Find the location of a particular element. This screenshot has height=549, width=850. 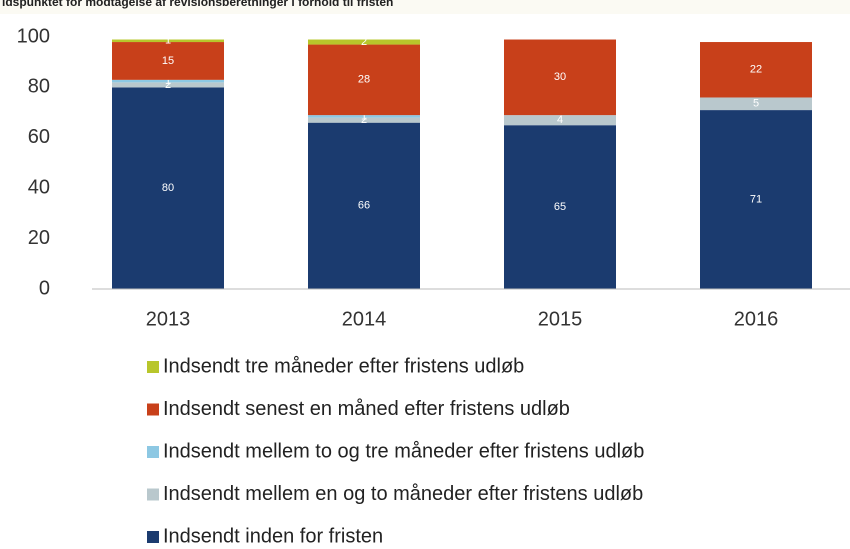

data-label: 80 is located at coordinates (168, 188).